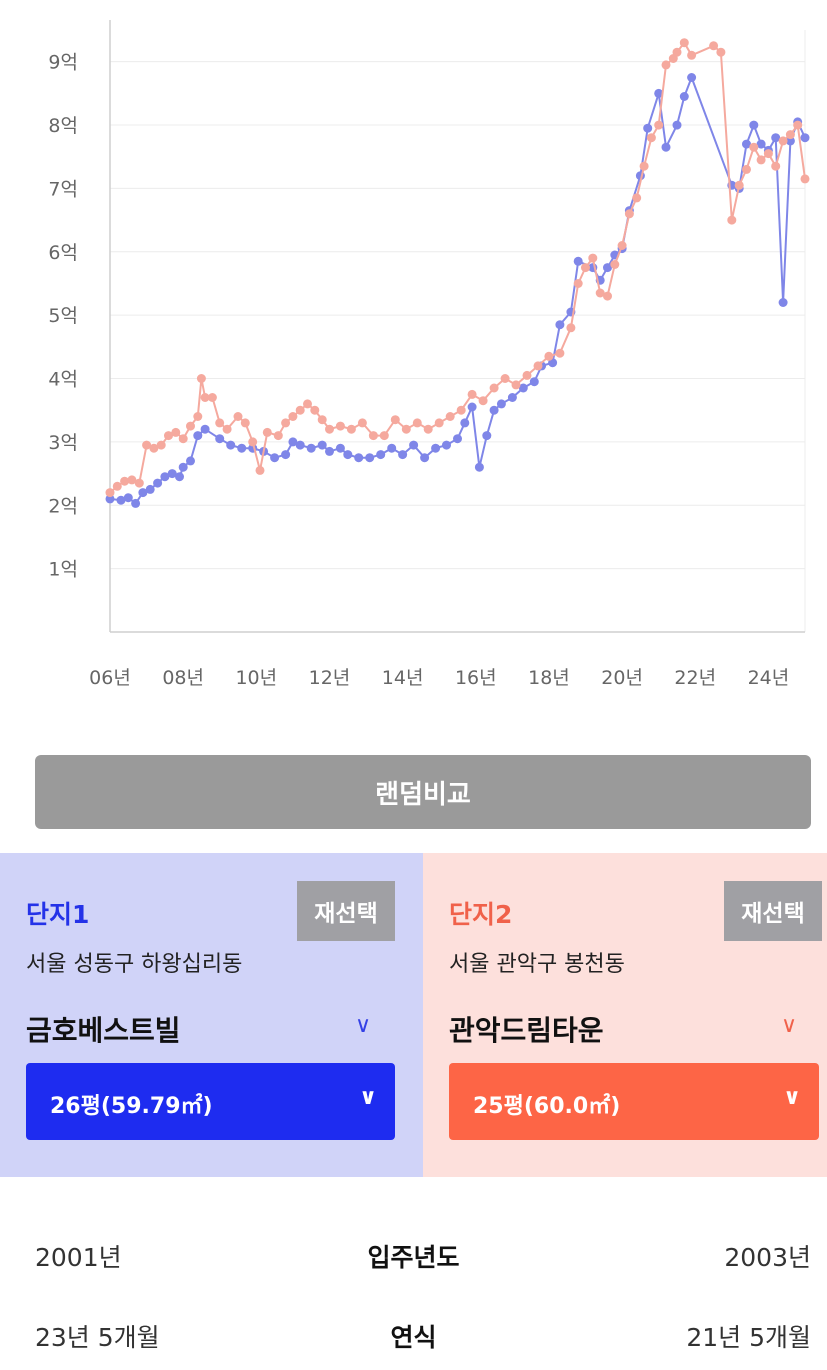 The width and height of the screenshot is (827, 1370). I want to click on complex1-size-label: 26평(59.79㎡), so click(131, 1106).